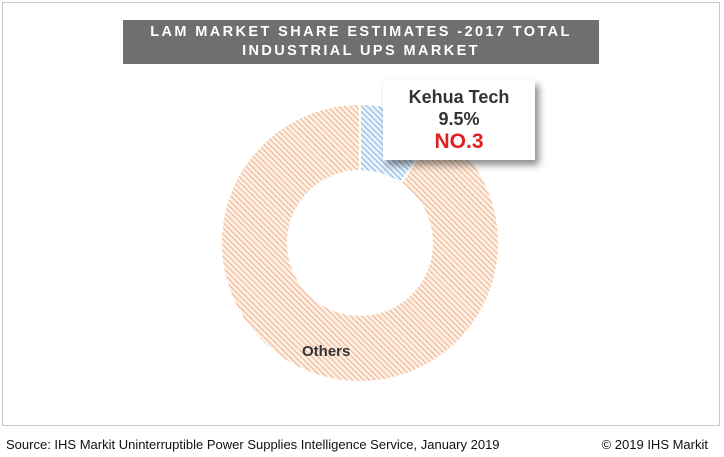  What do you see at coordinates (326, 351) in the screenshot?
I see `slice-label-others: Others` at bounding box center [326, 351].